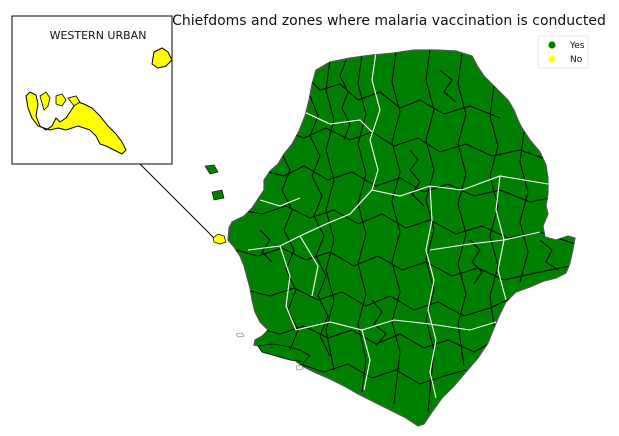  Describe the element at coordinates (552, 59) in the screenshot. I see `legend-marker-no` at that location.